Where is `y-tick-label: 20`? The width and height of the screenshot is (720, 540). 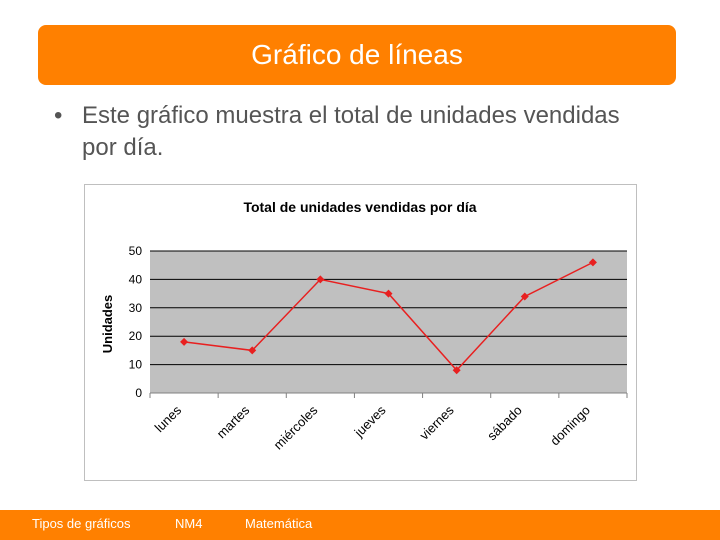 y-tick-label: 20 is located at coordinates (136, 336).